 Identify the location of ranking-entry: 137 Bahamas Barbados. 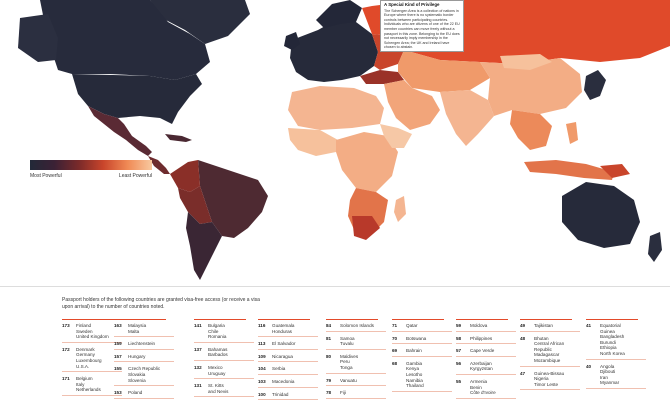
(224, 354).